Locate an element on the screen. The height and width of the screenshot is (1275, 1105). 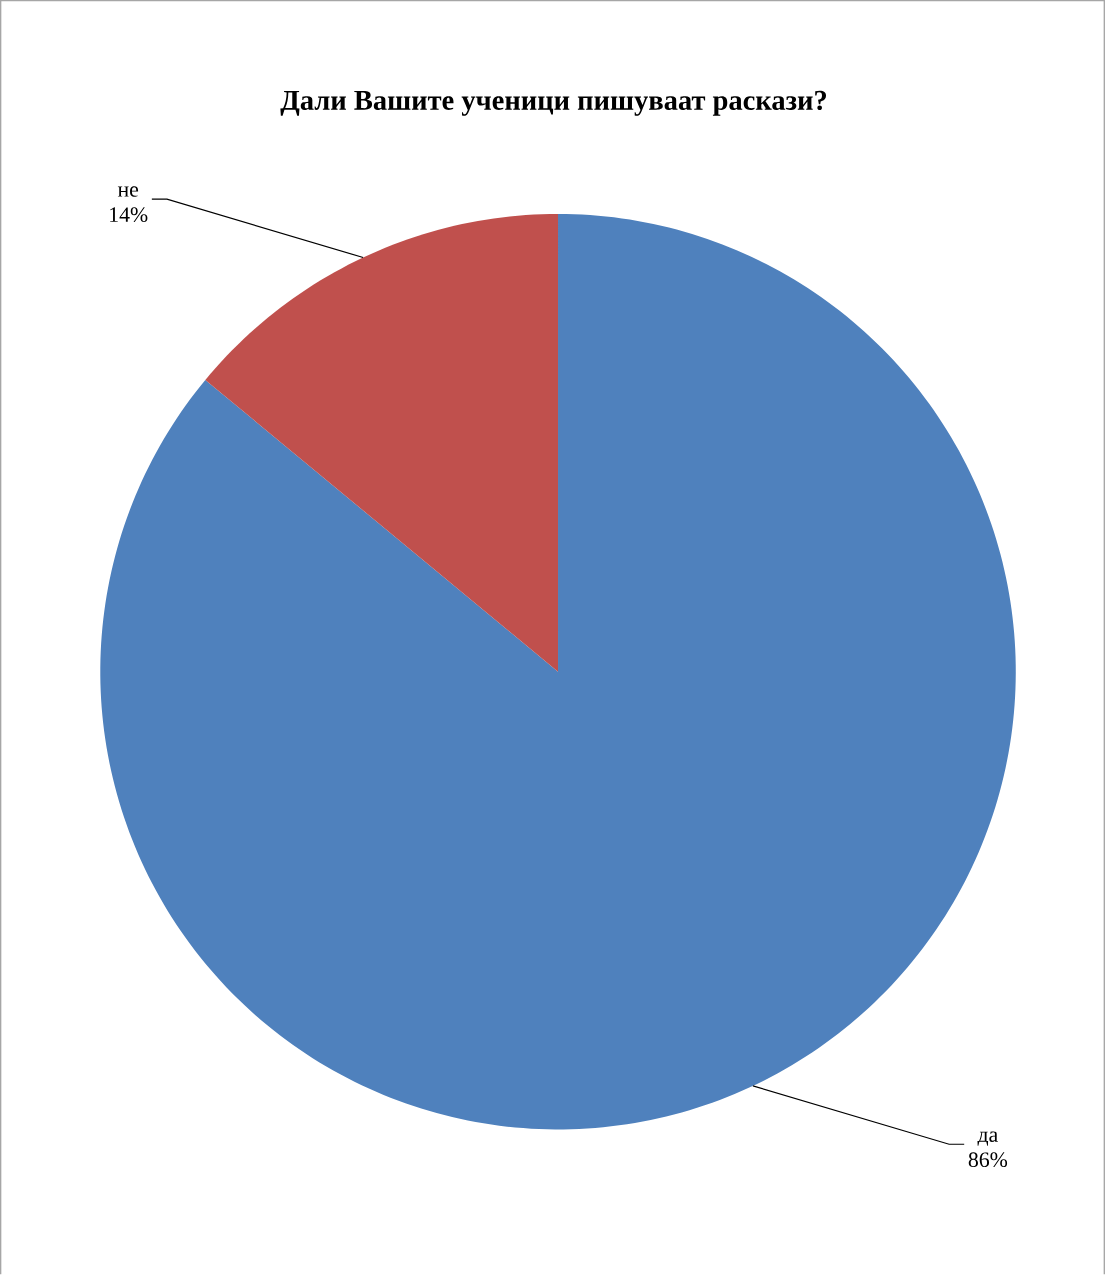
chart-title: Дали Вашите ученици пишуваат раскази? is located at coordinates (553, 103).